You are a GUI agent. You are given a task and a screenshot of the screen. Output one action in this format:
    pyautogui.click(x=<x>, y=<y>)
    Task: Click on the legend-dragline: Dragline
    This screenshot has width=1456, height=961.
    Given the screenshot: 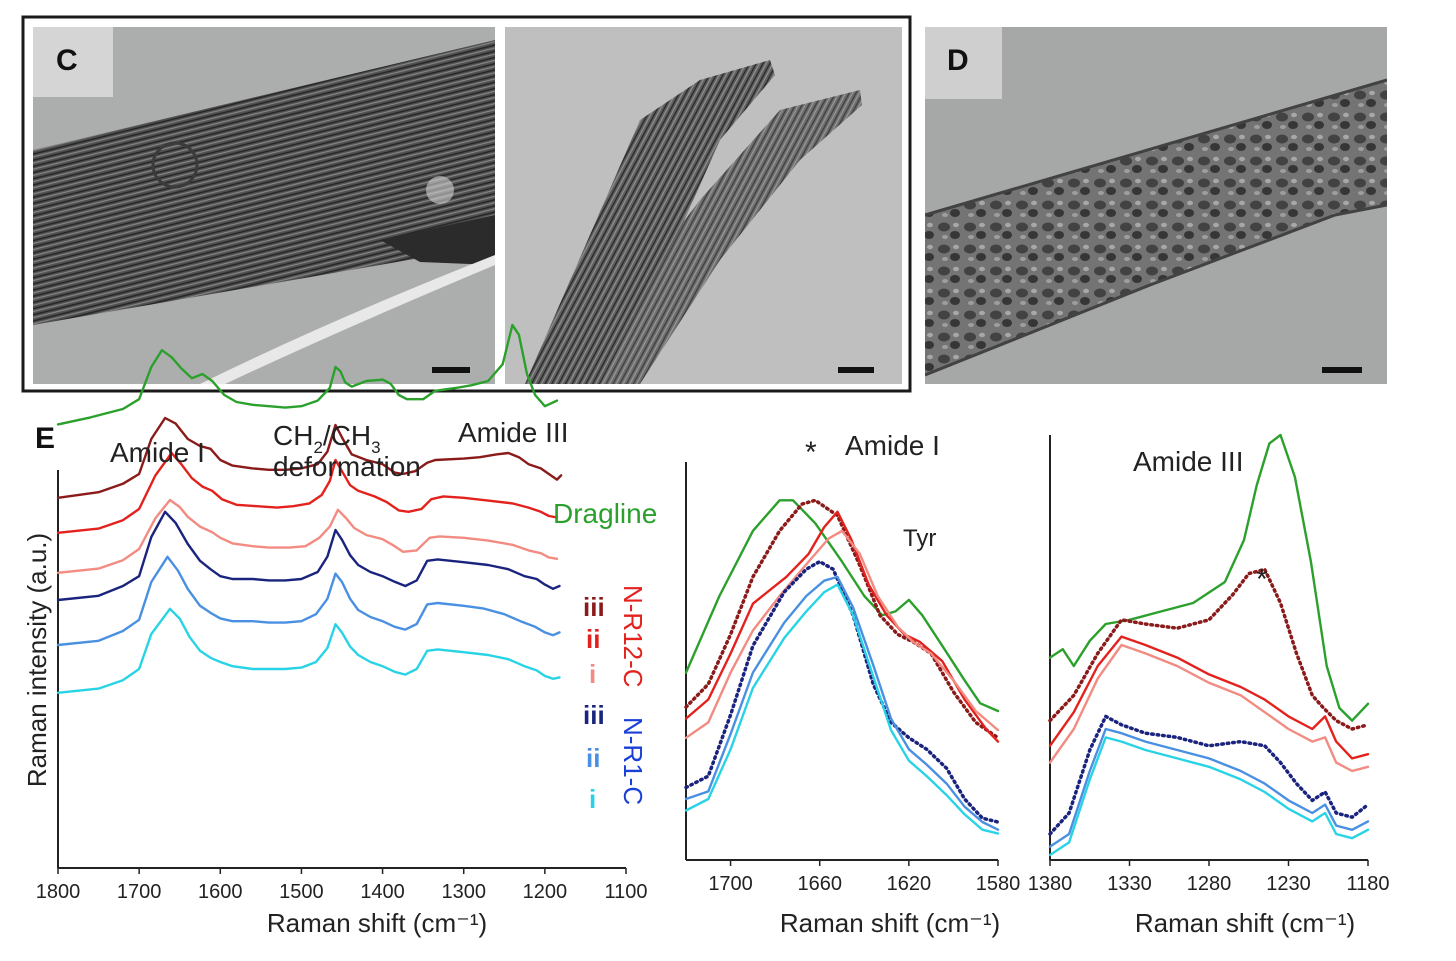 What is the action you would take?
    pyautogui.click(x=605, y=513)
    